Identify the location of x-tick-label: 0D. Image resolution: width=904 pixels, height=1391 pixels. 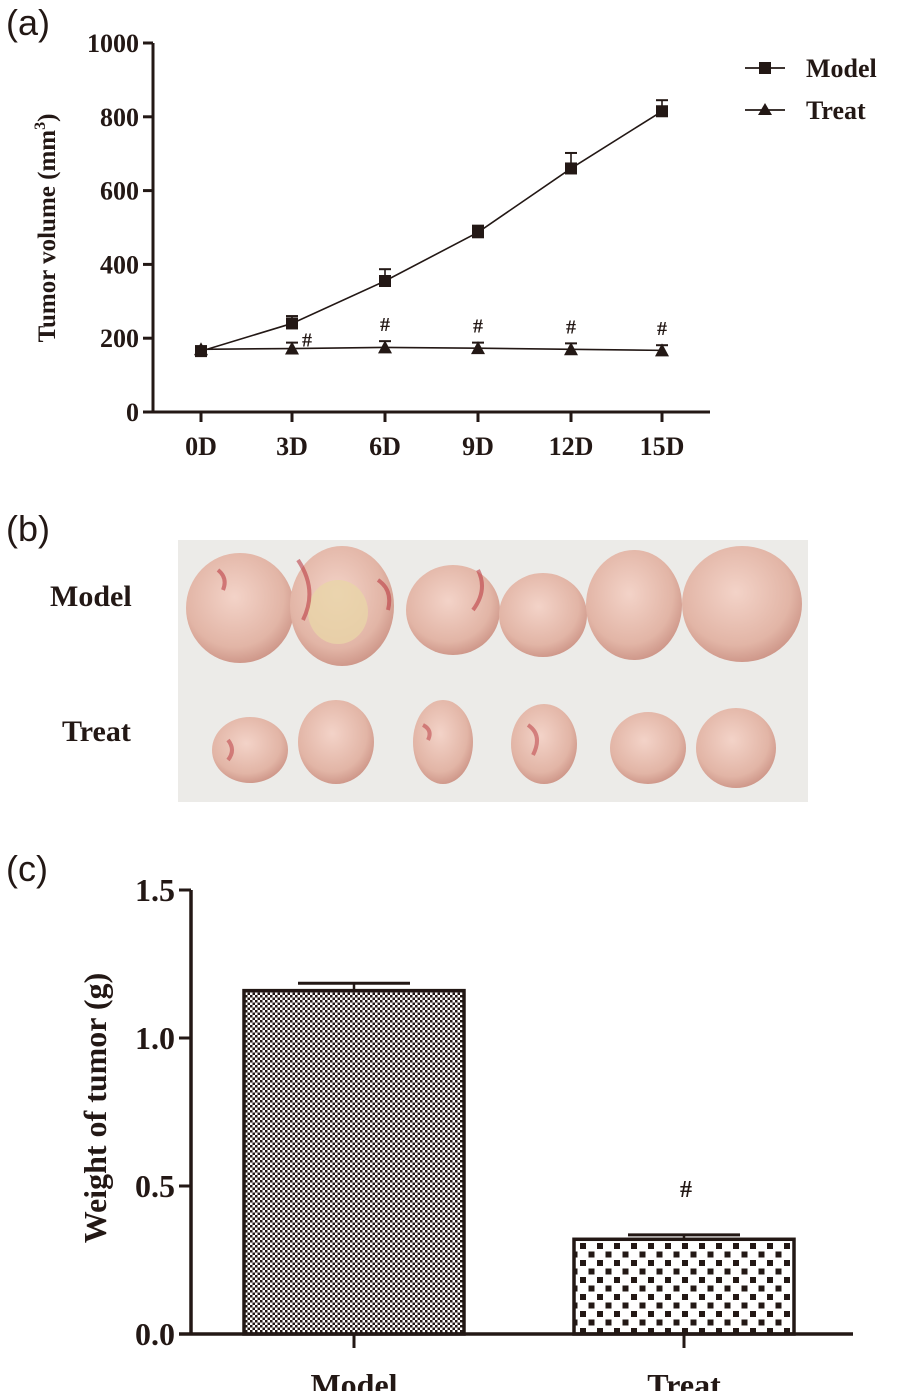
(201, 446).